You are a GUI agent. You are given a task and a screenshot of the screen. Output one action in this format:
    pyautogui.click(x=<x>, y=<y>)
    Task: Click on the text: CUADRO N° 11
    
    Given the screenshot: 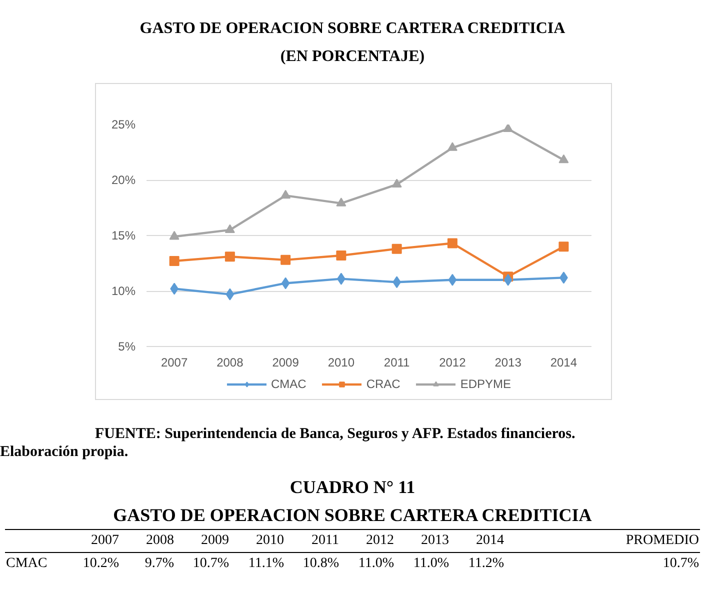 What is the action you would take?
    pyautogui.click(x=352, y=487)
    